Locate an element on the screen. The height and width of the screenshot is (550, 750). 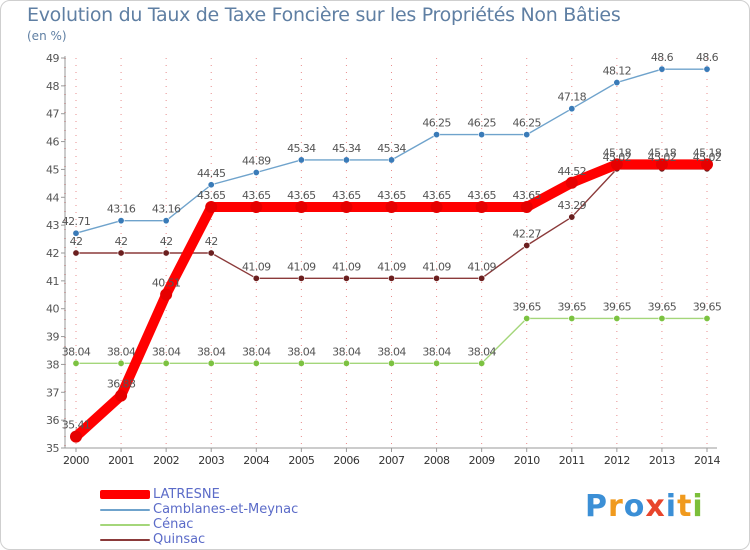
y-tick-label: 44 is located at coordinates (52, 197).